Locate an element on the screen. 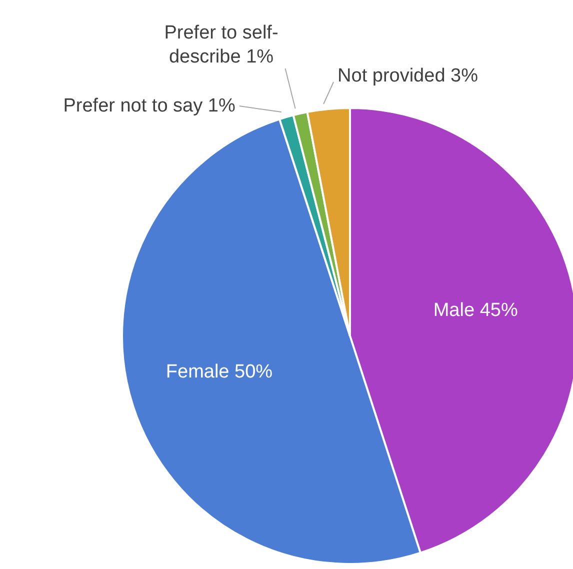  slice-label: Not provided 3% is located at coordinates (408, 76).